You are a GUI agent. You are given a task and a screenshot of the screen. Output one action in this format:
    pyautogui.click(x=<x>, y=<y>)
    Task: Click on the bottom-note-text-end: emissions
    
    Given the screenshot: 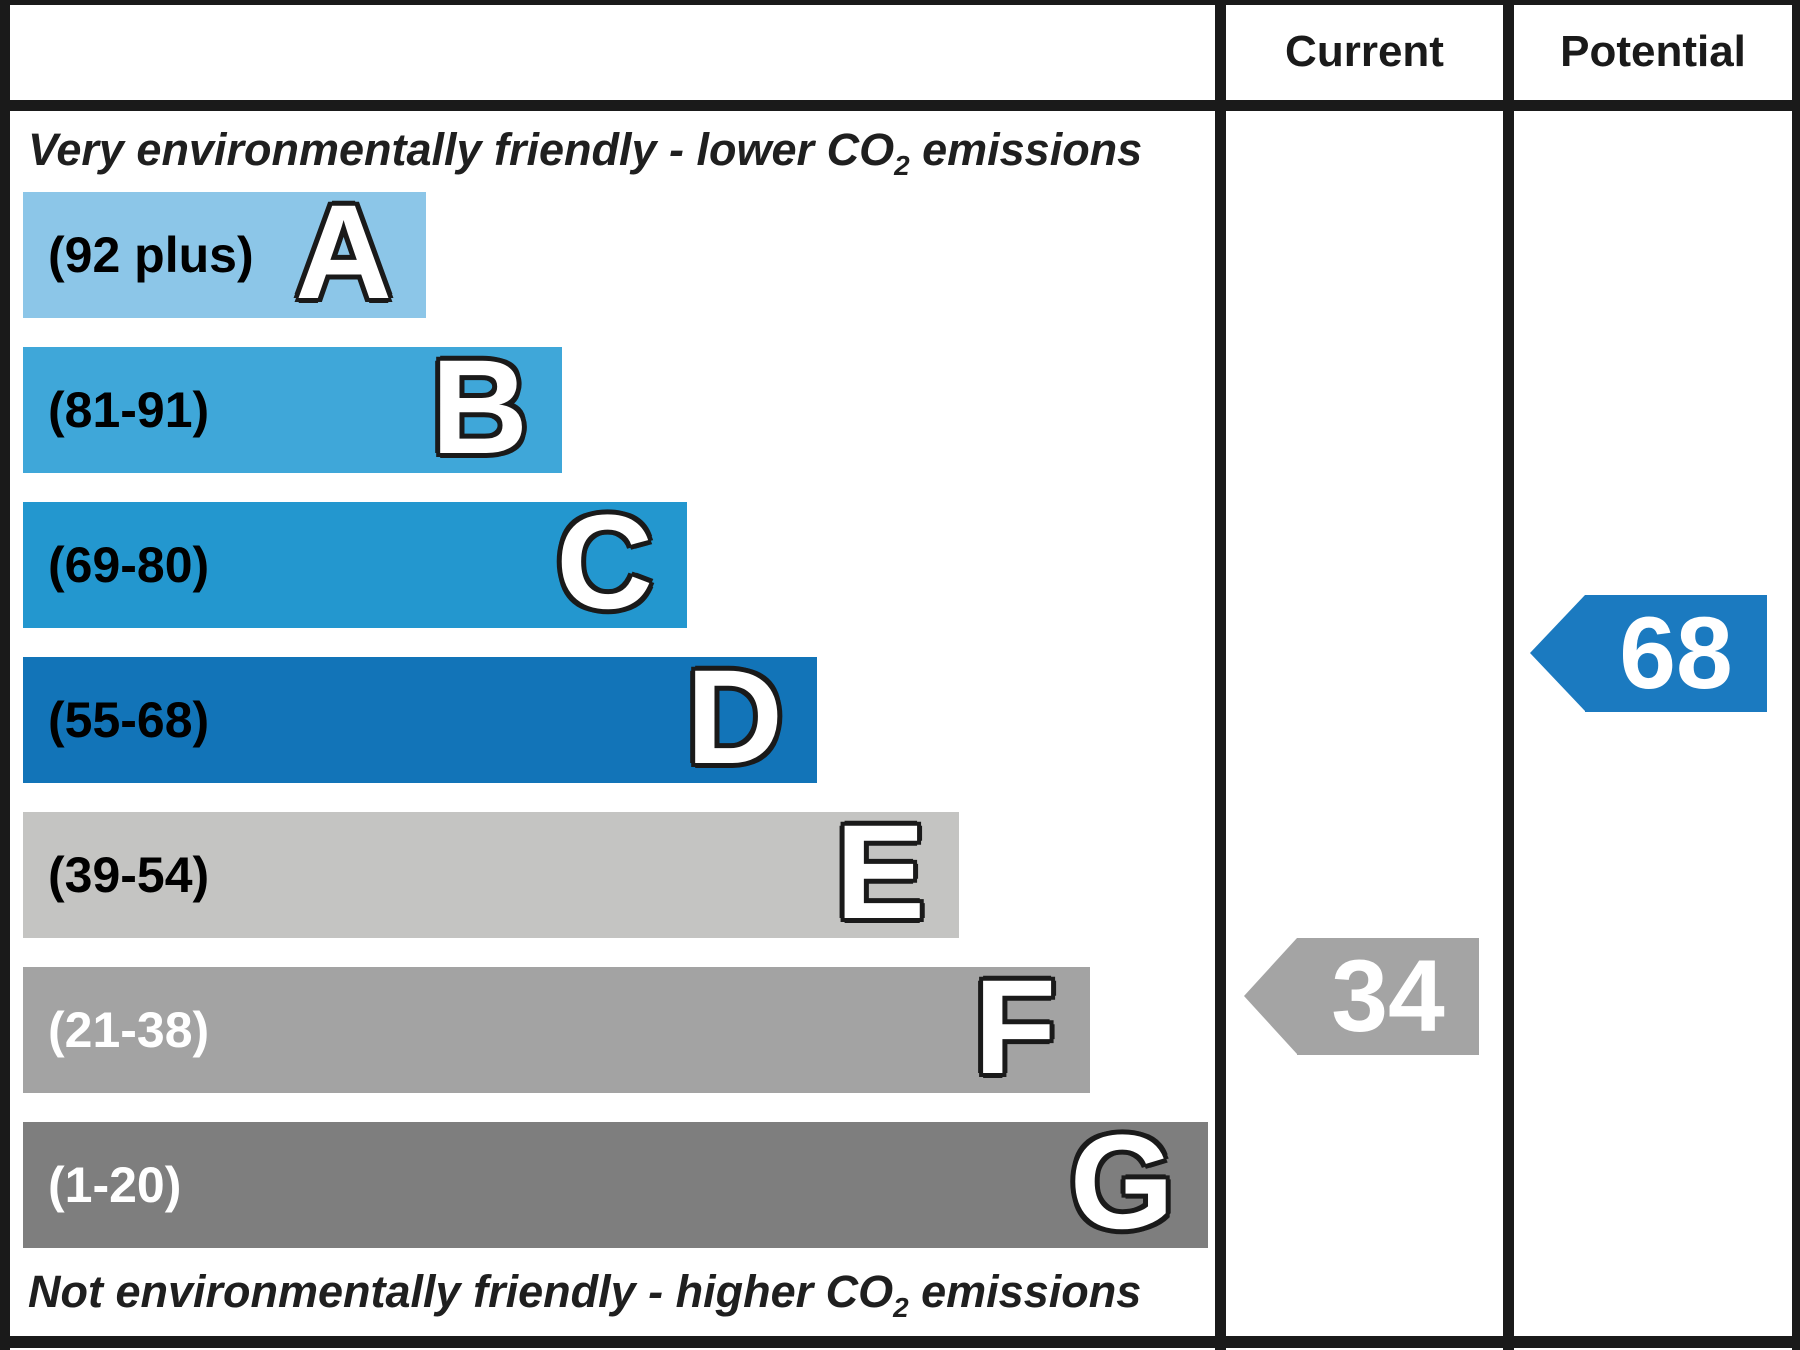 What is the action you would take?
    pyautogui.click(x=1025, y=1291)
    